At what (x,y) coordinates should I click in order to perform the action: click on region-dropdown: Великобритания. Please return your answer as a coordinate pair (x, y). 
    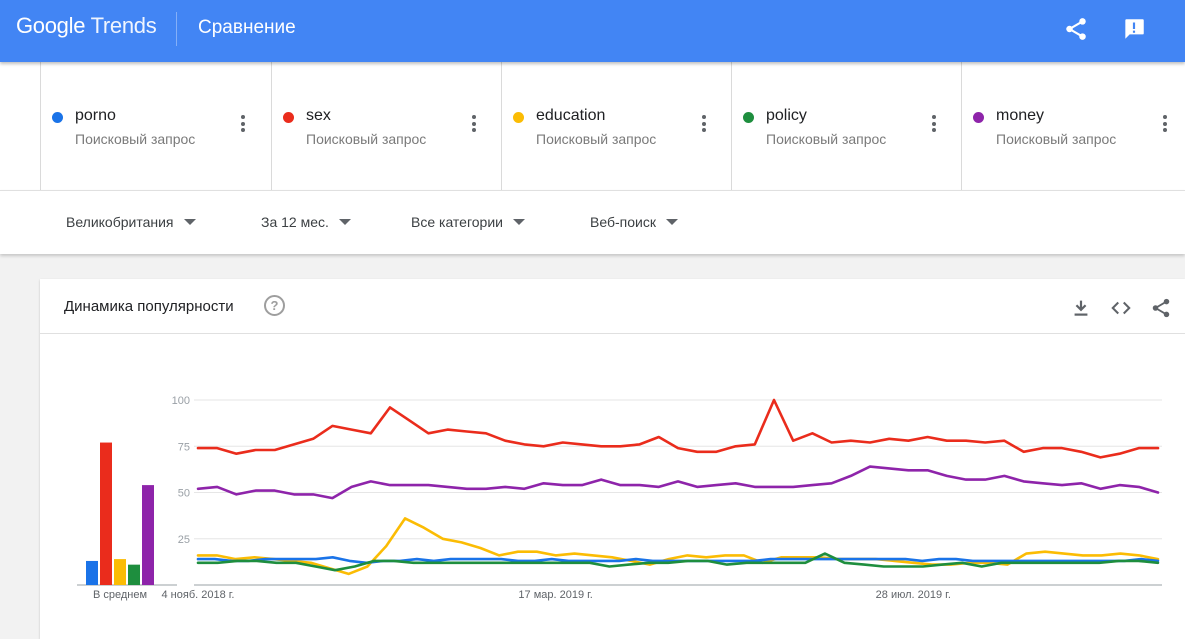
    Looking at the image, I should click on (131, 222).